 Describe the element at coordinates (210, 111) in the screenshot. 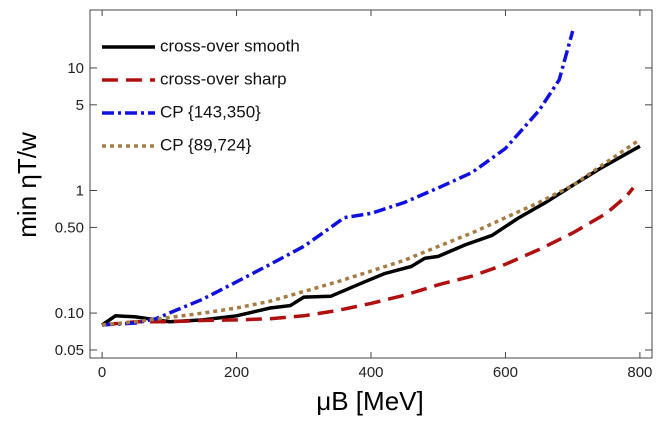

I see `legend-label: CP {143,350}` at that location.